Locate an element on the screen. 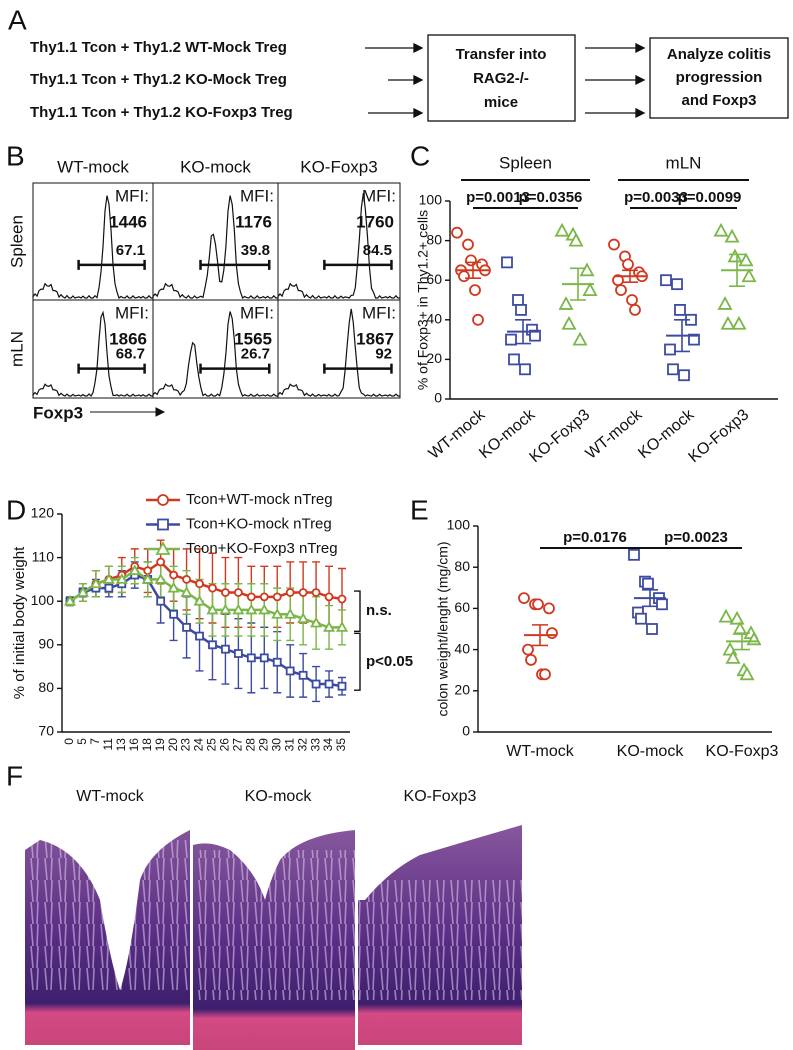  x-tick-label: 25 is located at coordinates (212, 745).